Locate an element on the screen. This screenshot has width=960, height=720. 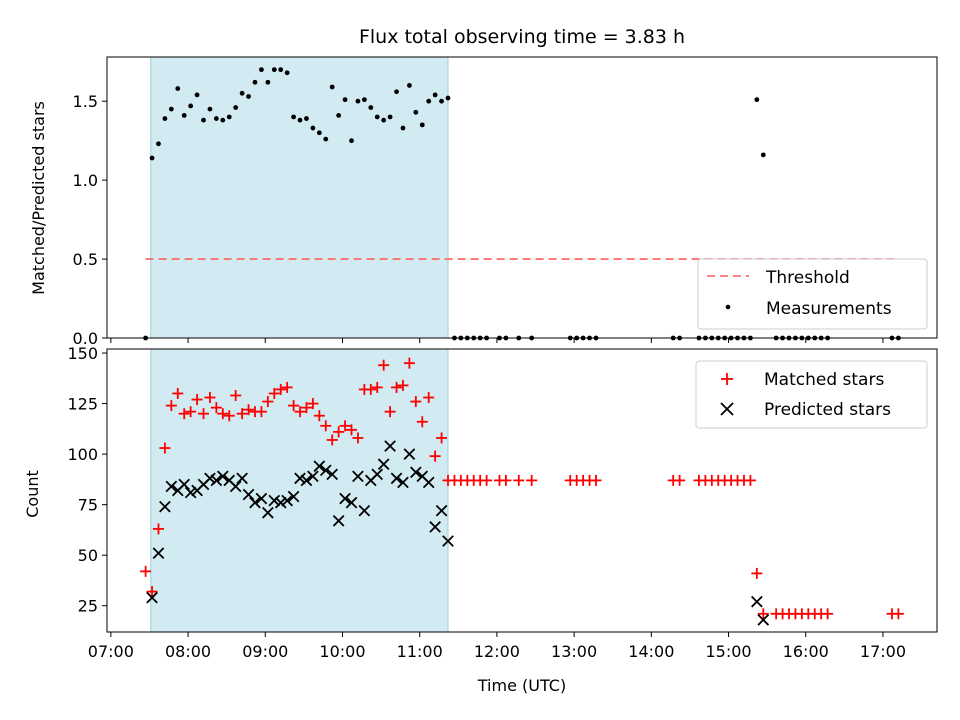
x-tick-label: 07:00 is located at coordinates (111, 651).